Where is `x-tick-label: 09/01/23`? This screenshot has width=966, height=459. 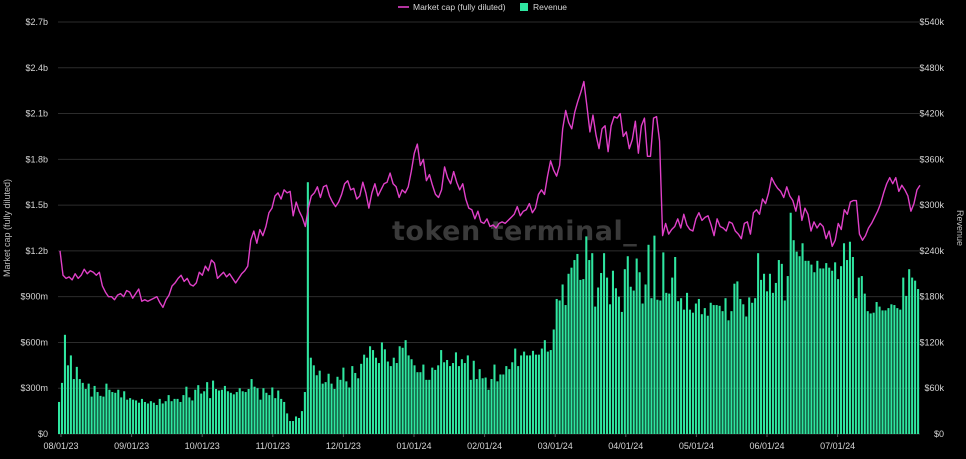 x-tick-label: 09/01/23 is located at coordinates (131, 446).